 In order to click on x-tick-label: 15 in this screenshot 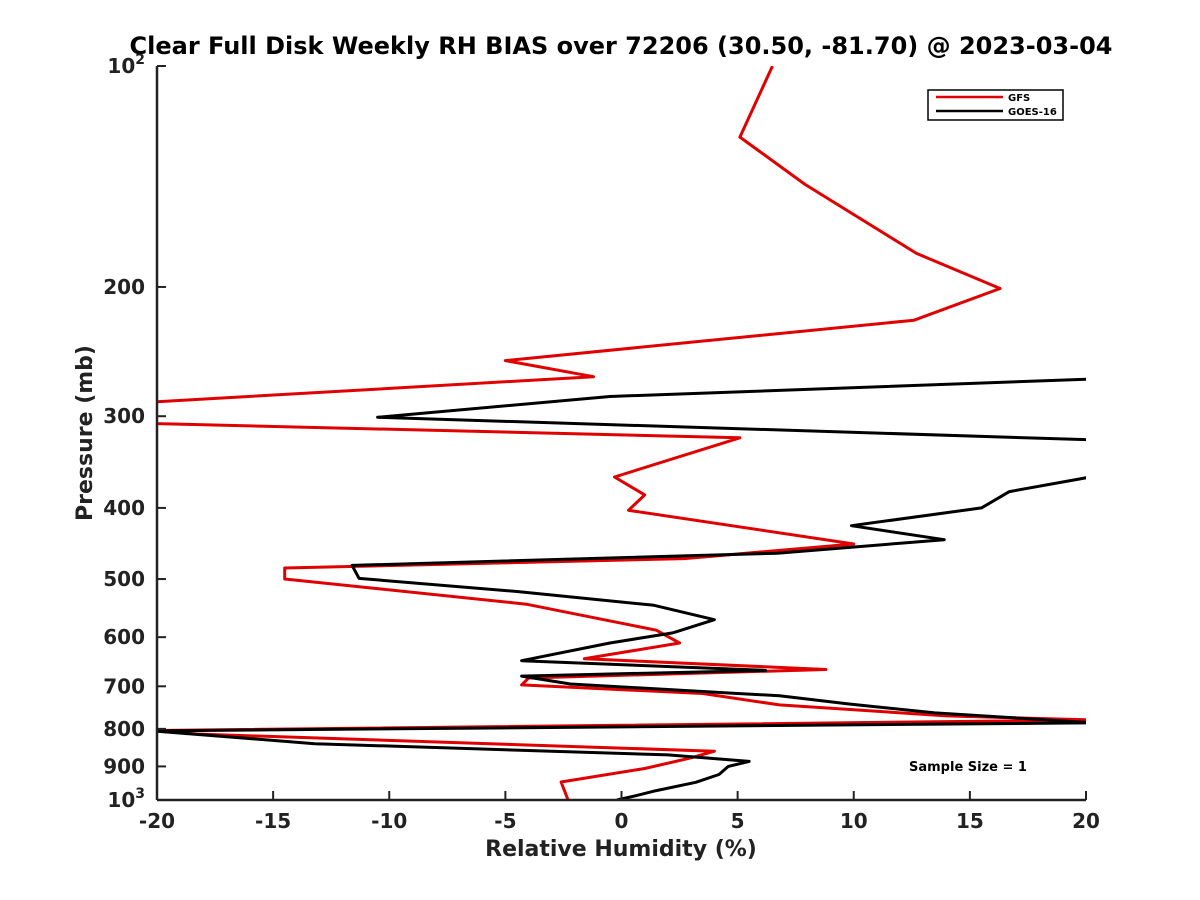, I will do `click(970, 821)`.